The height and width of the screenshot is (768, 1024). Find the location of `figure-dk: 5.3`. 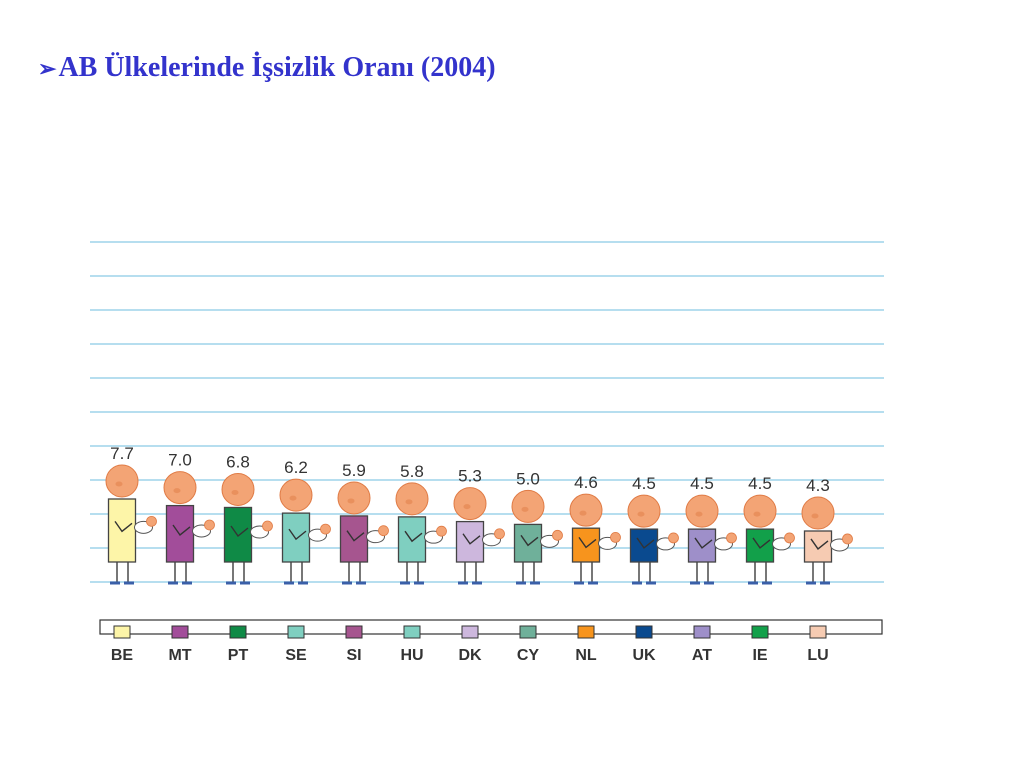

figure-dk: 5.3 is located at coordinates (479, 526).